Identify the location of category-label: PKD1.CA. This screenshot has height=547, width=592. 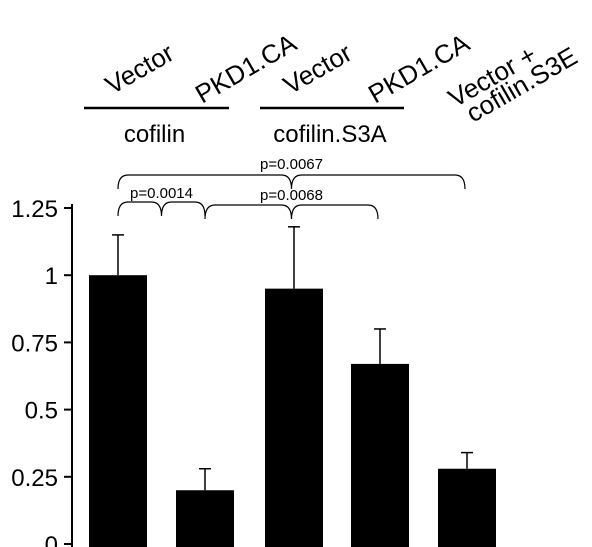
(246, 68).